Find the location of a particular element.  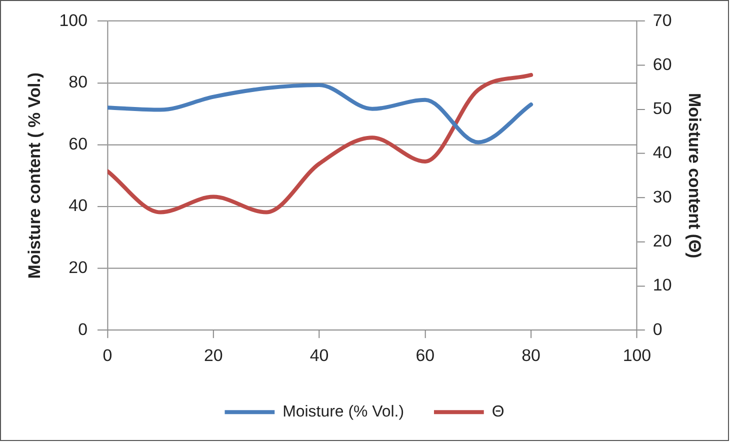

y2-tick-label: 40 is located at coordinates (662, 152).